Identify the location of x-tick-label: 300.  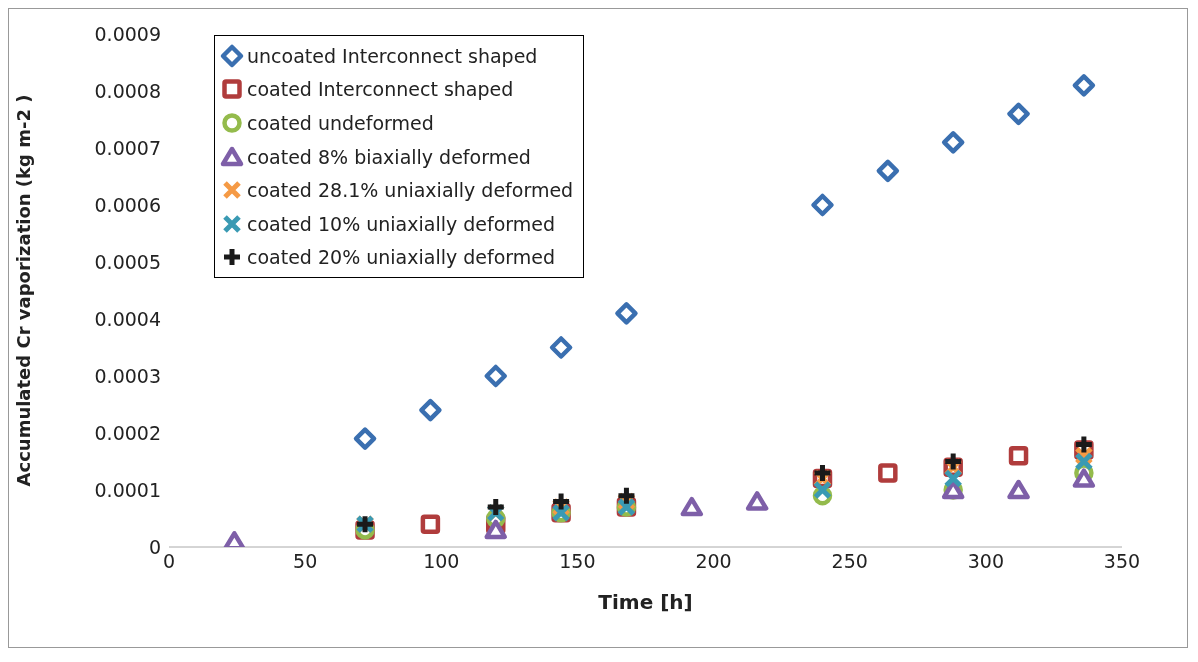
(985, 561).